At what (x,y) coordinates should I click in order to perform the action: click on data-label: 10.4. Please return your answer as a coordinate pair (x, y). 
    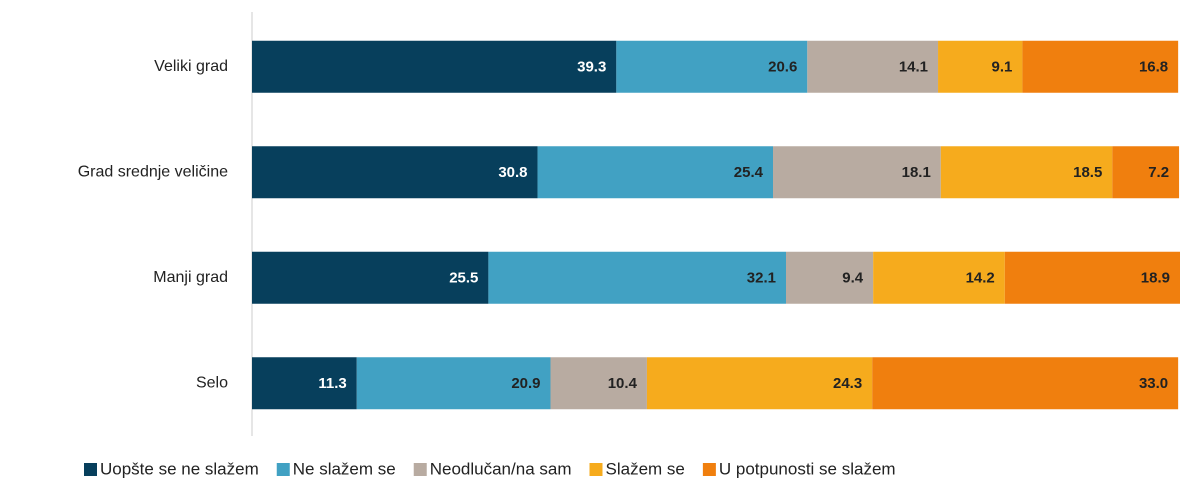
    Looking at the image, I should click on (623, 383).